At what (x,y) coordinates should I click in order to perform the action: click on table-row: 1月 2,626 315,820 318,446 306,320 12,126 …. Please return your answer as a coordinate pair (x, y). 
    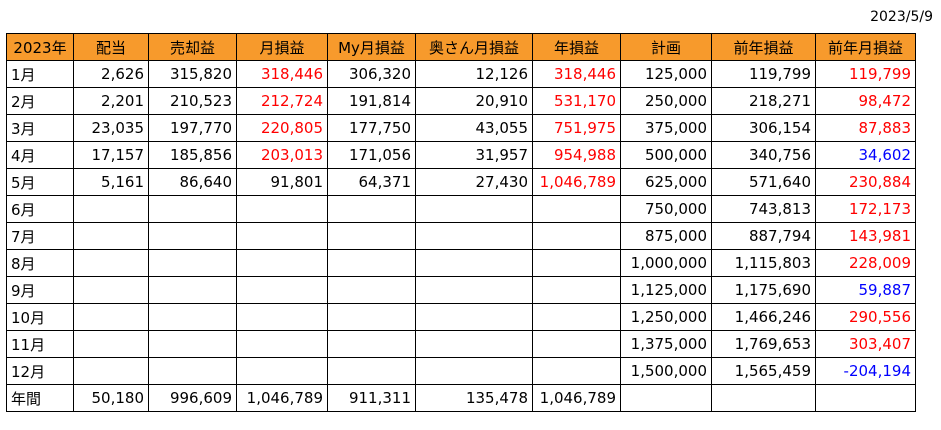
    Looking at the image, I should click on (461, 74).